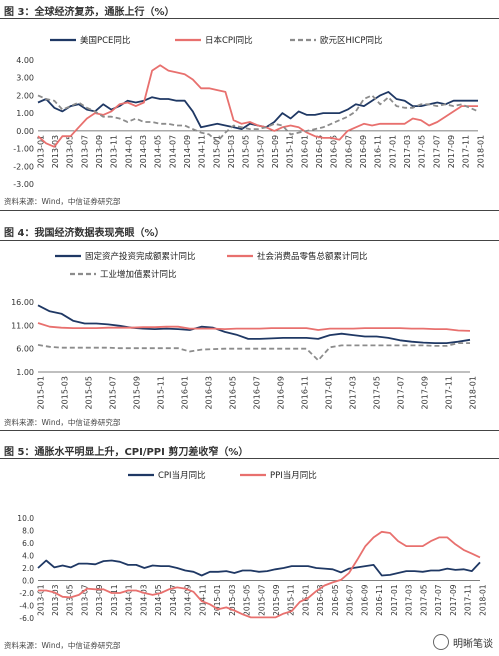 This screenshot has height=656, width=499. Describe the element at coordinates (40, 600) in the screenshot. I see `x-tick-label: 2013-01` at that location.